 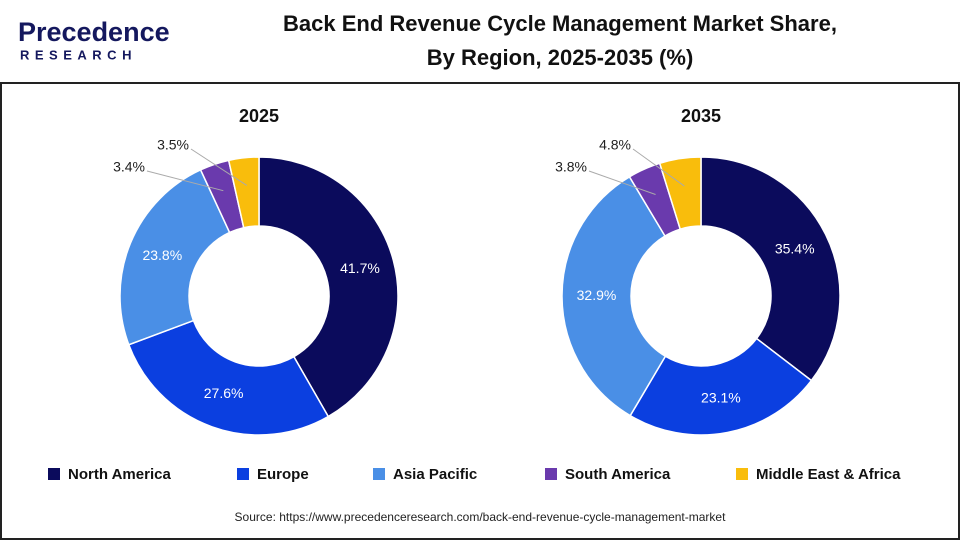 What do you see at coordinates (795, 248) in the screenshot?
I see `value-label: 35.4%` at bounding box center [795, 248].